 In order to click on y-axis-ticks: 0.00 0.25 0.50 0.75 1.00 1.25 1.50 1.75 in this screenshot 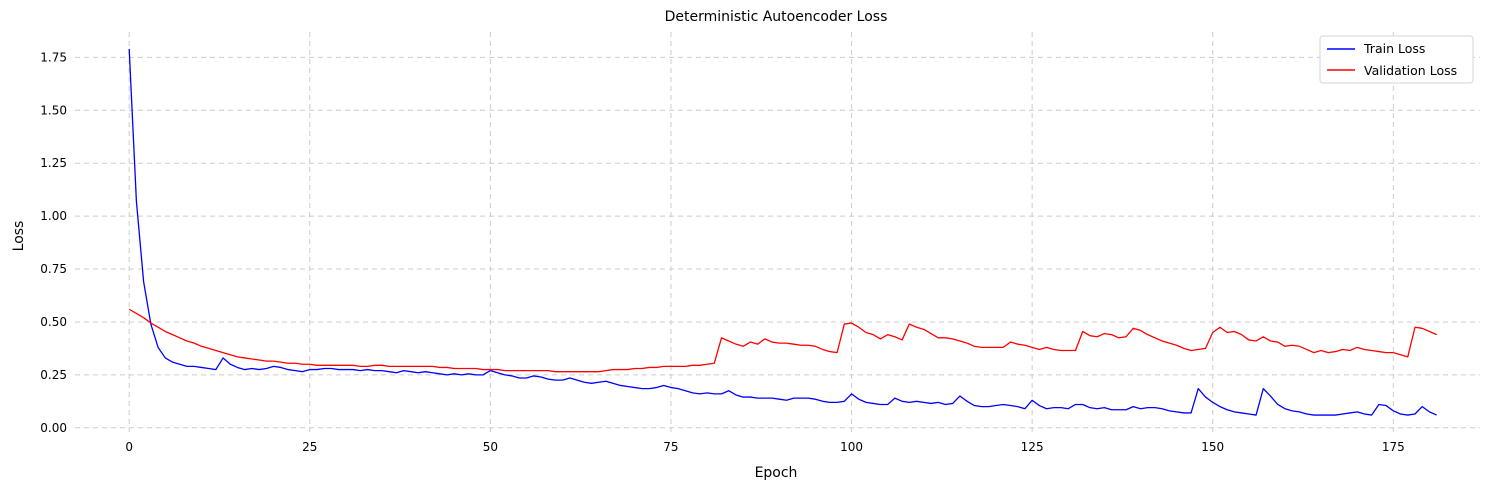, I will do `click(53, 242)`.